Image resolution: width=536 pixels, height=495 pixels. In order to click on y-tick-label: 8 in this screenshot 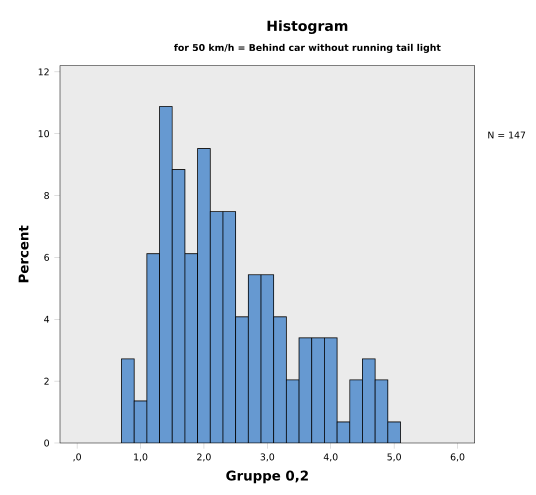, I will do `click(46, 196)`.